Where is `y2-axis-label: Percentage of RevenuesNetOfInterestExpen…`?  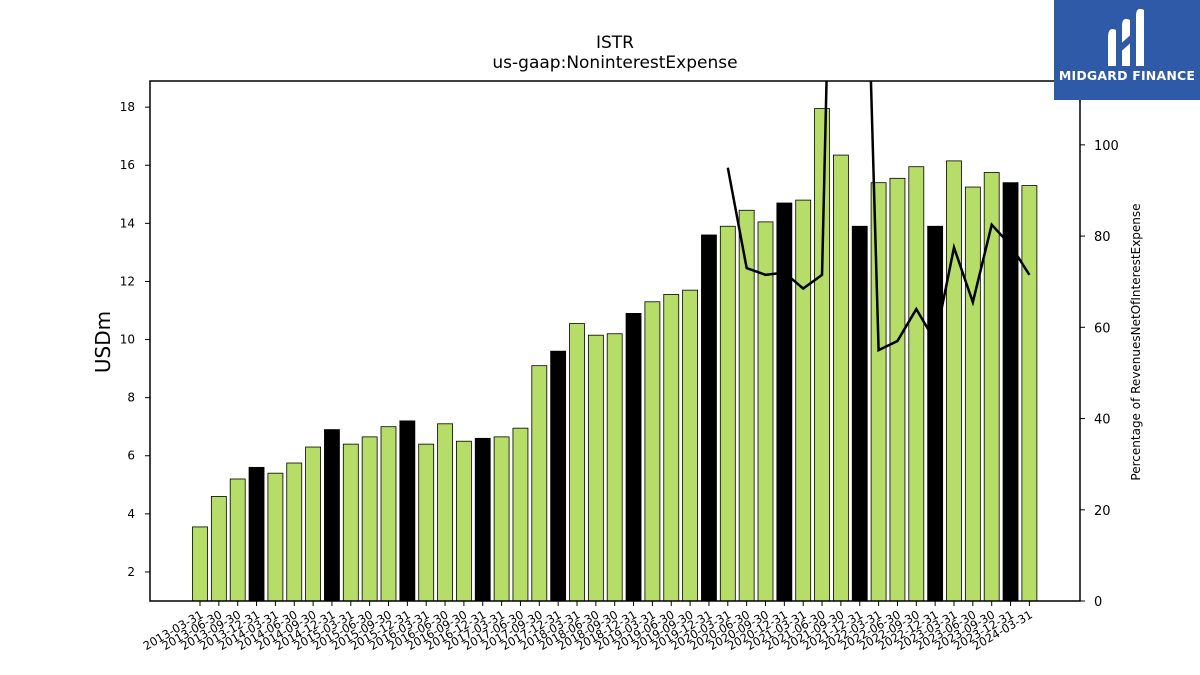
y2-axis-label: Percentage of RevenuesNetOfInterestExpen… is located at coordinates (1136, 341).